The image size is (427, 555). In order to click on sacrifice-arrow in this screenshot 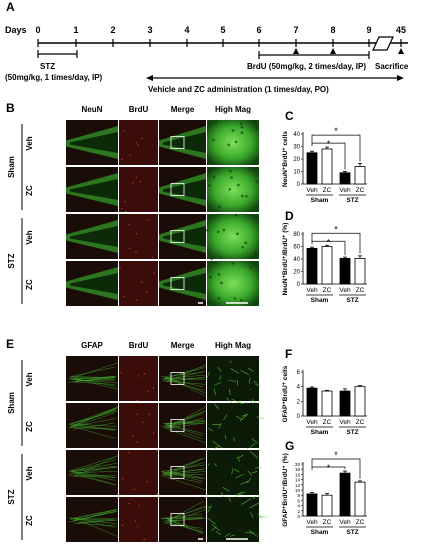, I will do `click(401, 51)`.